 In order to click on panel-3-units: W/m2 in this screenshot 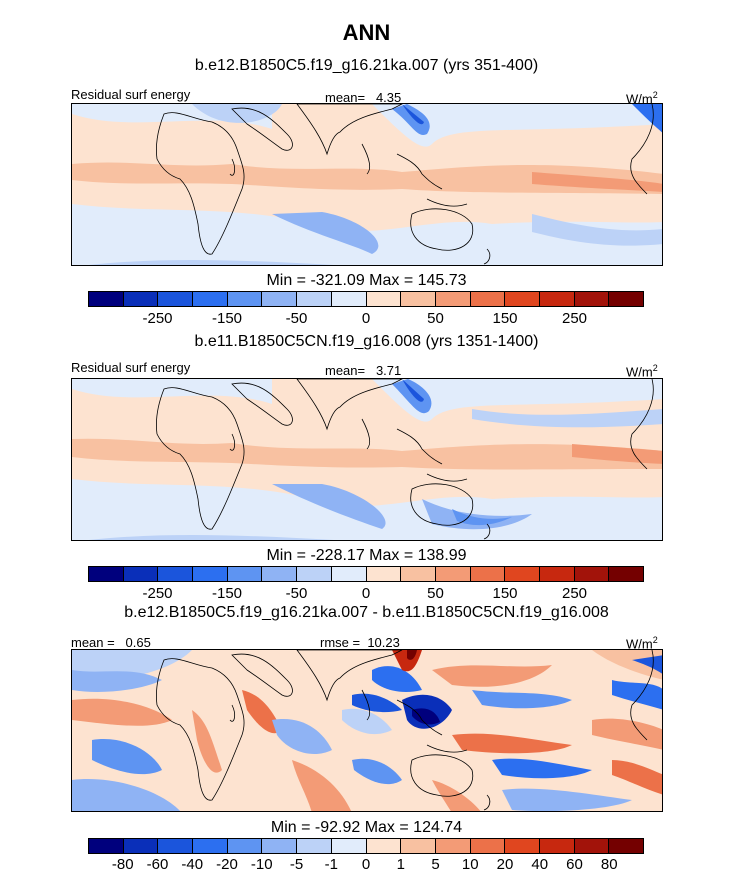, I will do `click(642, 643)`.